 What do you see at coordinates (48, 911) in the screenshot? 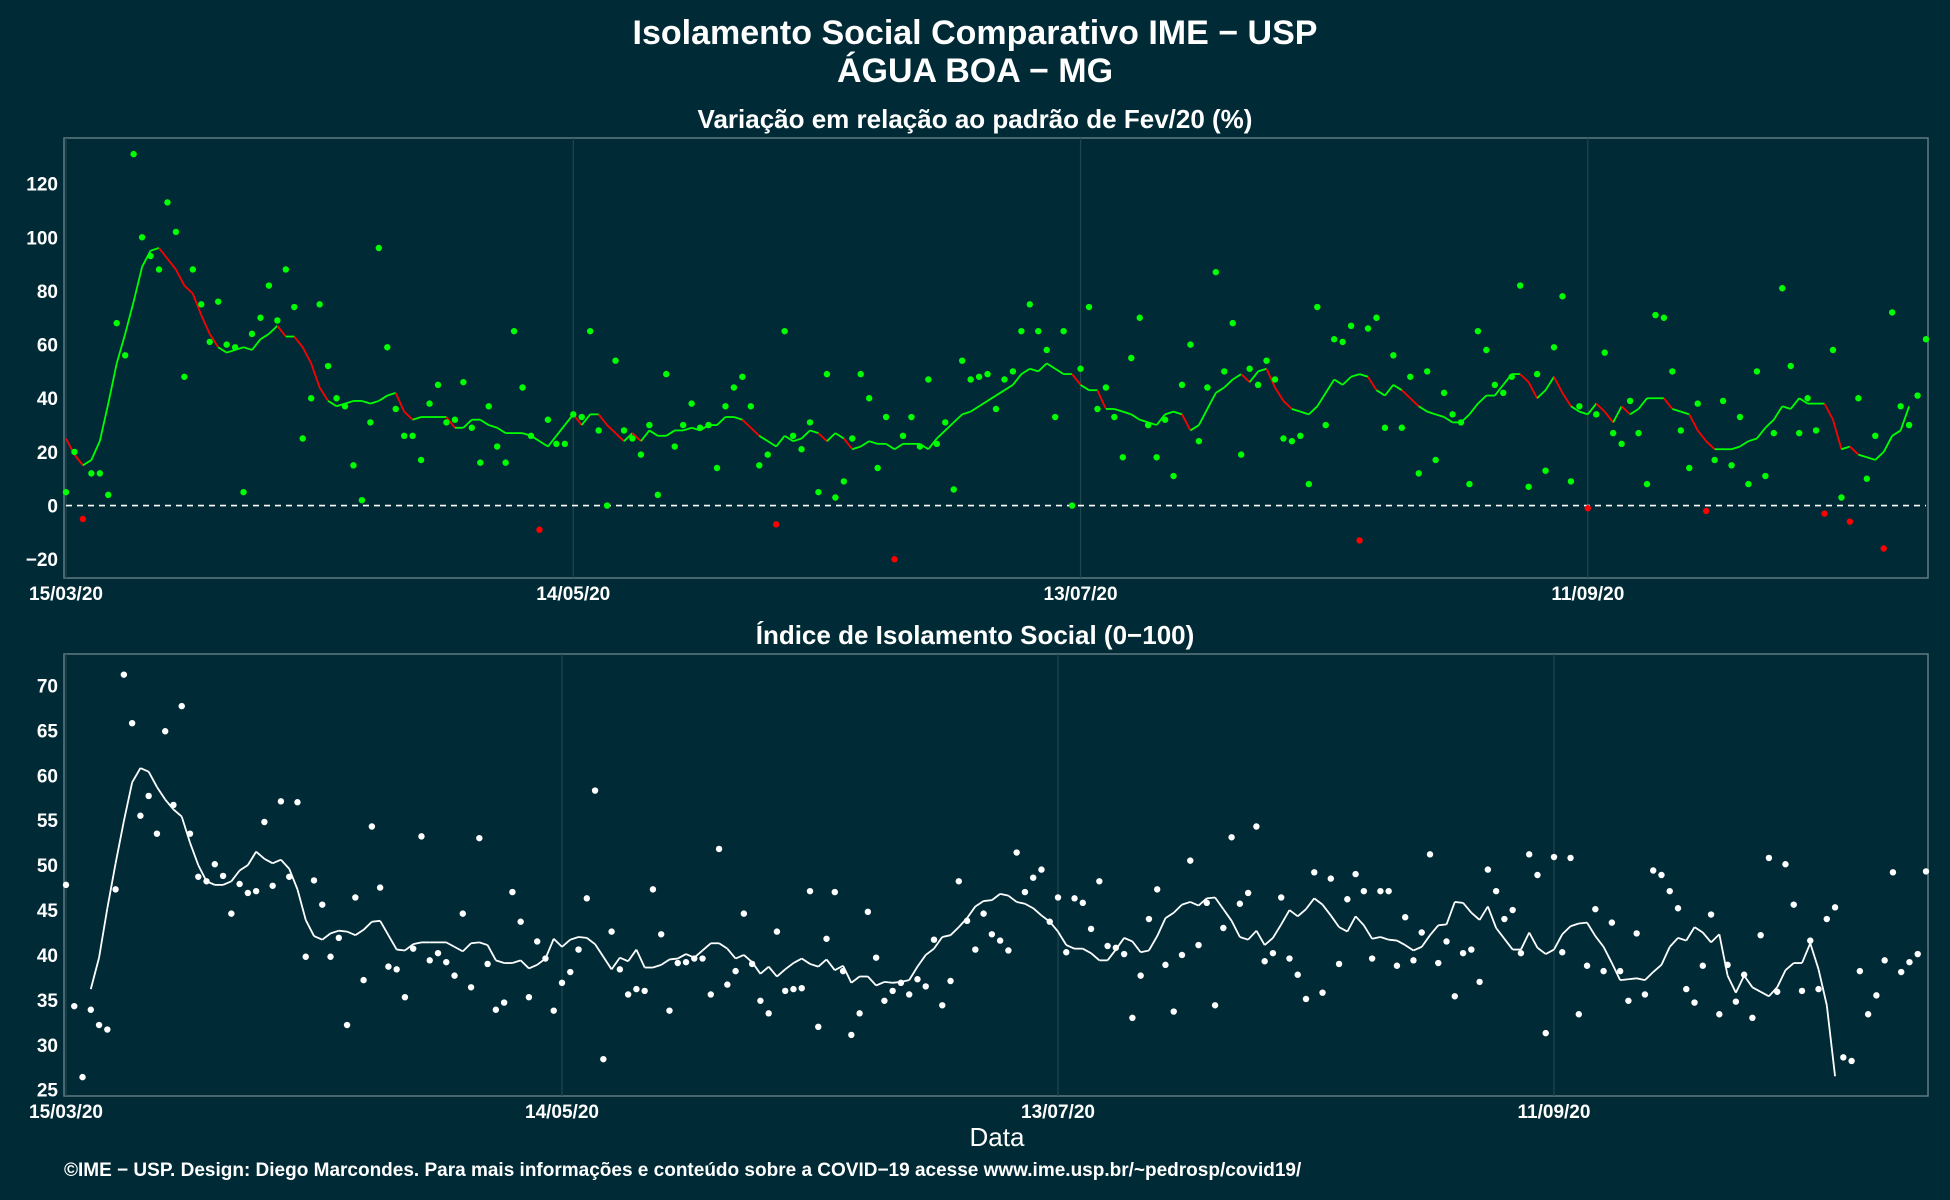
I see `y-tick-label: 45` at bounding box center [48, 911].